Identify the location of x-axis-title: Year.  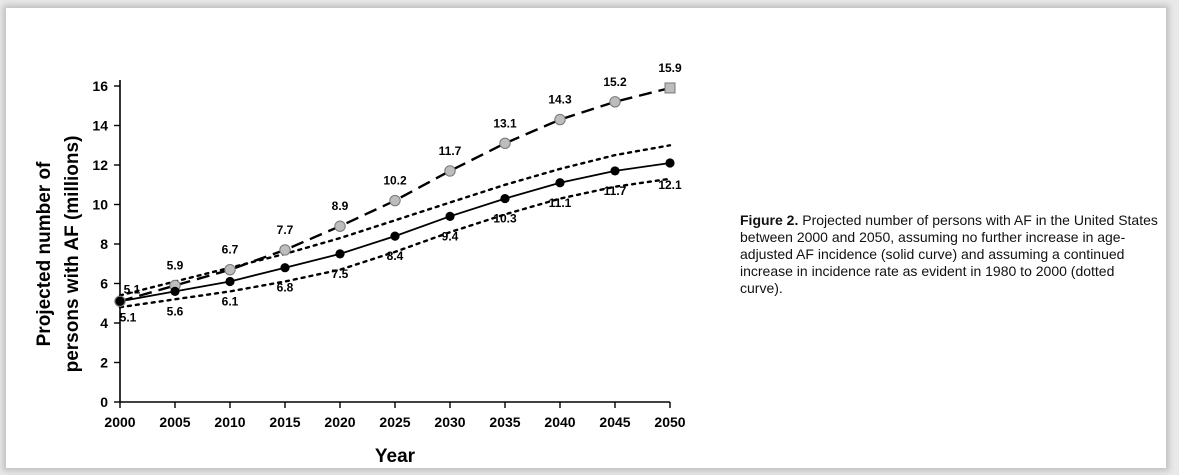
(395, 456).